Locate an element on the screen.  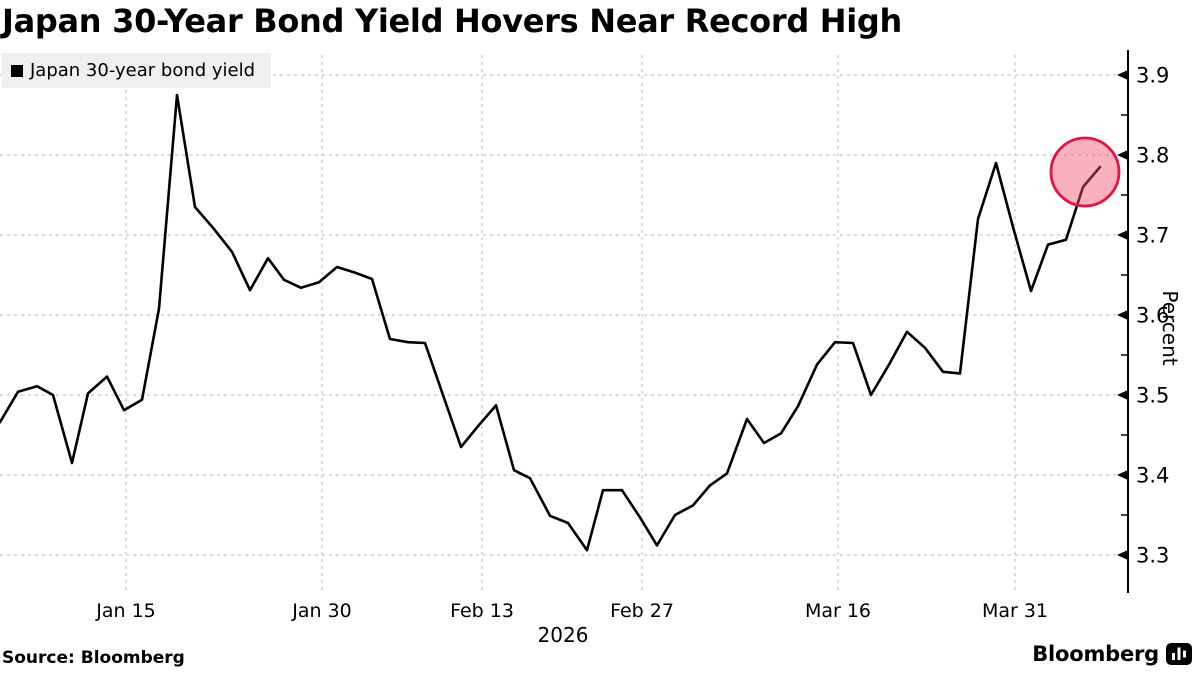
x-tick-label: Jan 15 is located at coordinates (125, 611).